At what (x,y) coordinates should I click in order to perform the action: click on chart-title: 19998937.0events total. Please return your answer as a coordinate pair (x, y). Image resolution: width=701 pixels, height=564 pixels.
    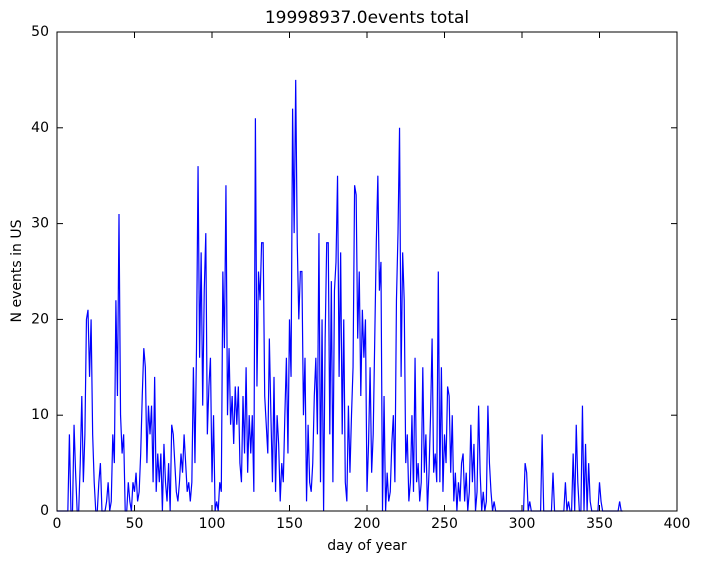
    Looking at the image, I should click on (367, 18).